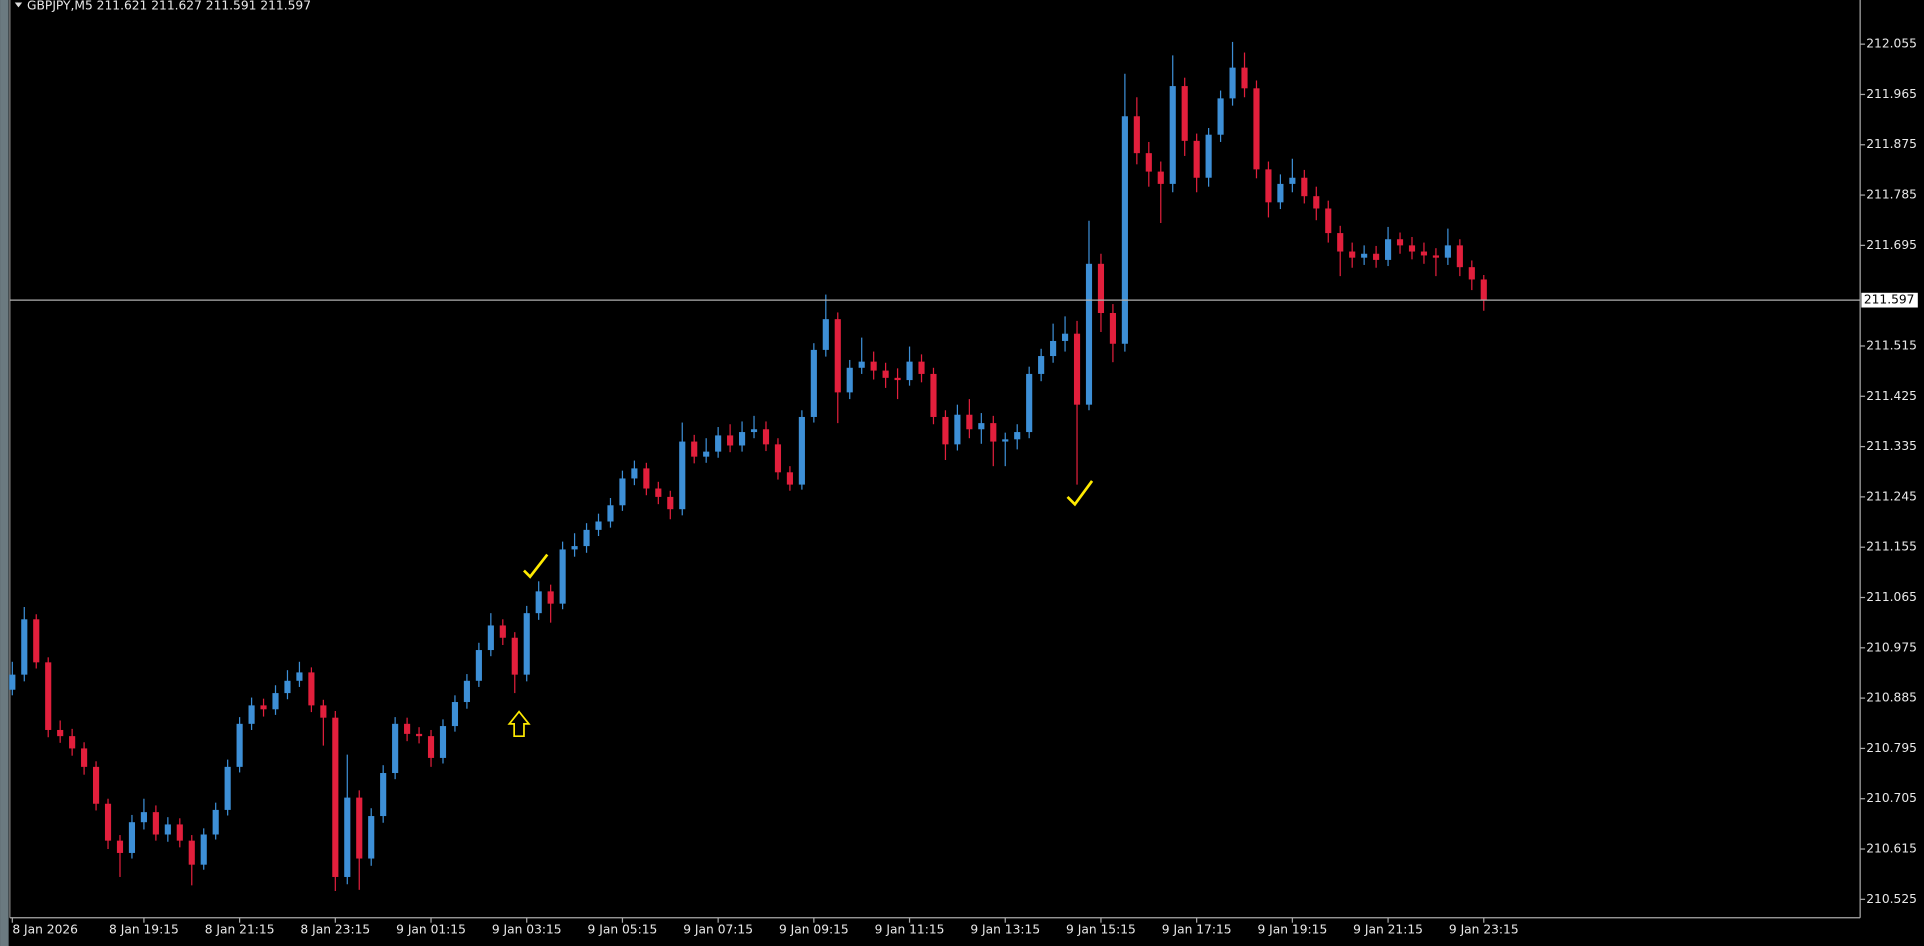 The image size is (1924, 946). Describe the element at coordinates (240, 930) in the screenshot. I see `x-tick-label: 8 Jan 21:15` at that location.